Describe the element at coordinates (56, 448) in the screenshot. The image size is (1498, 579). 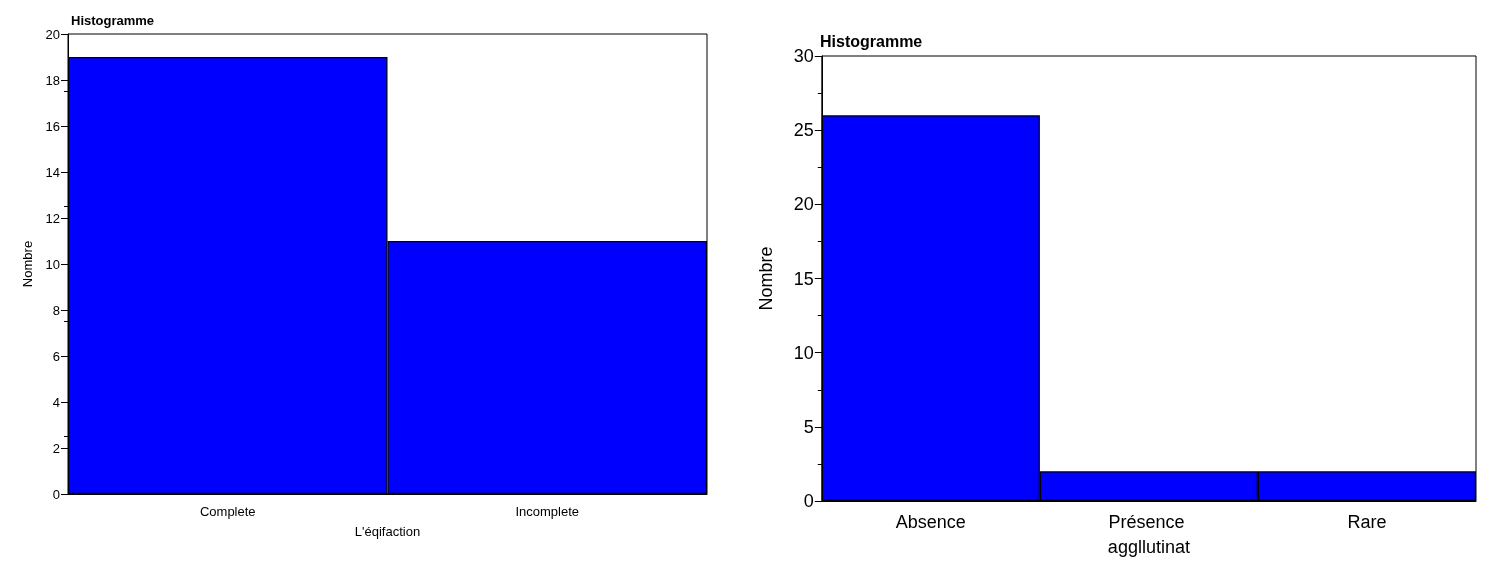
I see `y-tick-label: 2` at that location.